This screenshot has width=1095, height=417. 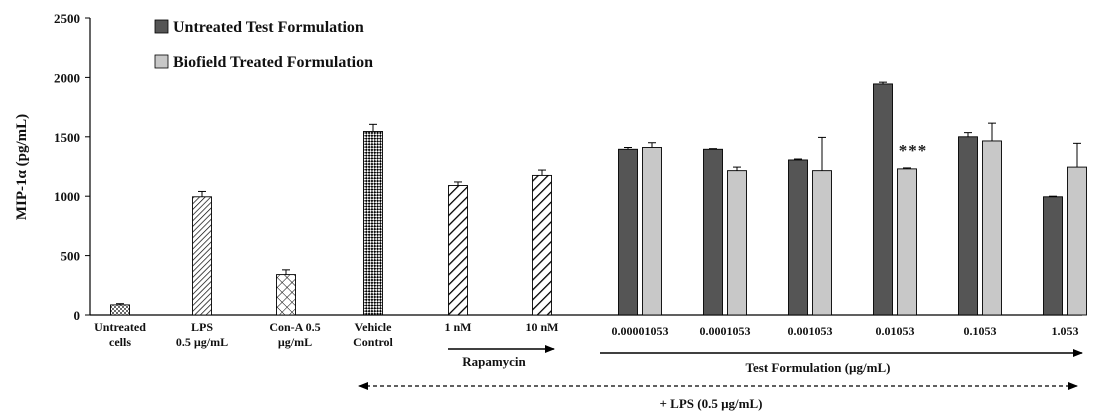 I want to click on lps-group-label: + LPS (0.5 µg/mL), so click(x=710, y=403).